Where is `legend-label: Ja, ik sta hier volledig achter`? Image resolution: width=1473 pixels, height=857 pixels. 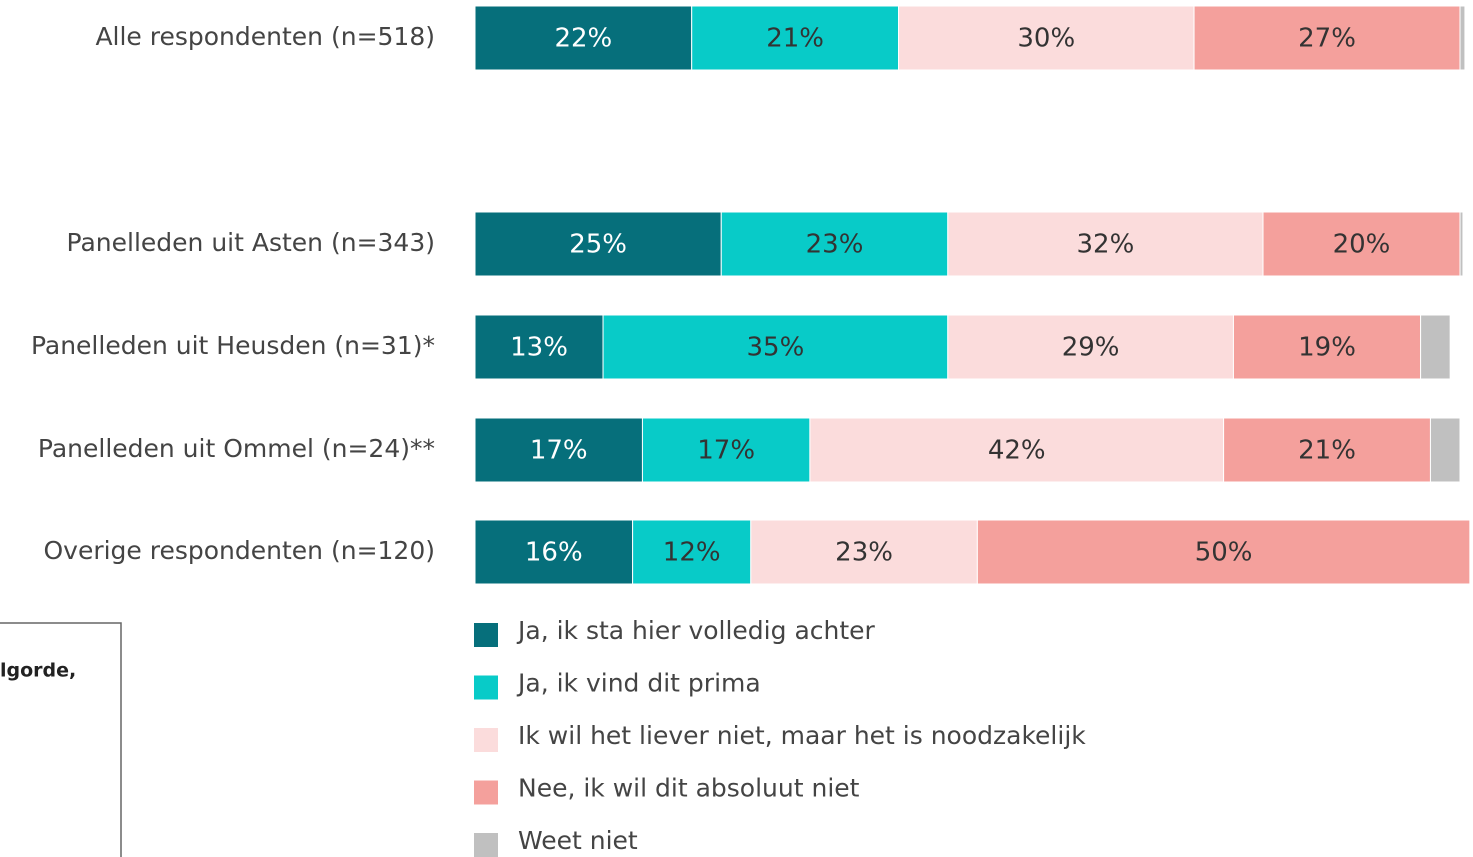 legend-label: Ja, ik sta hier volledig achter is located at coordinates (696, 630).